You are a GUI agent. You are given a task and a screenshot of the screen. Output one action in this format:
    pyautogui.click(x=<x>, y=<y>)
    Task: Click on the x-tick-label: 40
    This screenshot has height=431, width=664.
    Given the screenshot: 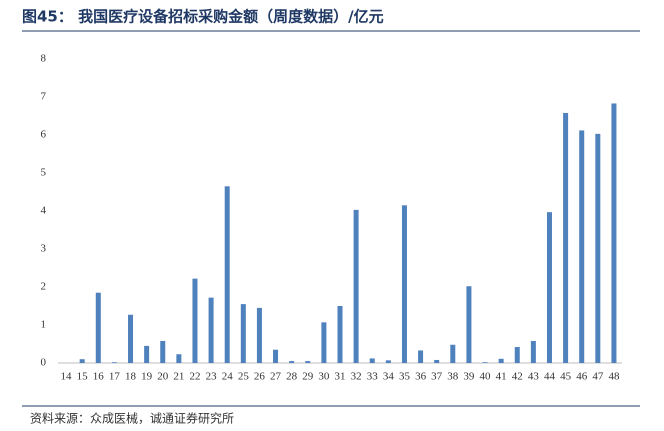 What is the action you would take?
    pyautogui.click(x=486, y=377)
    